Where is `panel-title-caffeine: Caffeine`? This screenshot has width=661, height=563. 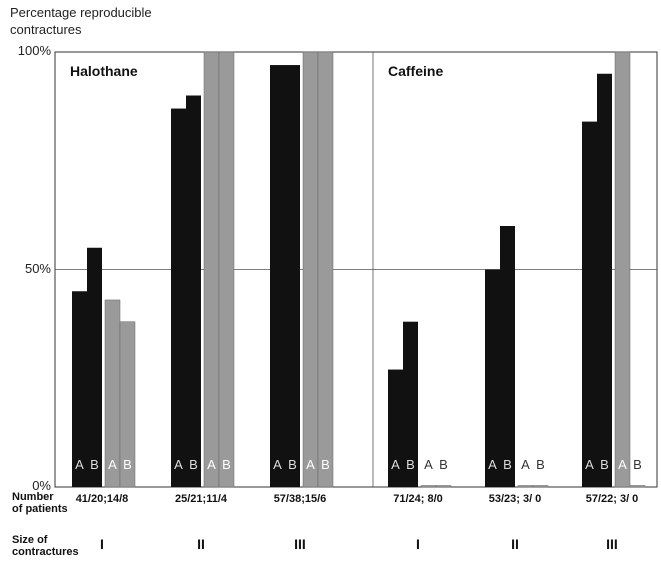 panel-title-caffeine: Caffeine is located at coordinates (416, 71).